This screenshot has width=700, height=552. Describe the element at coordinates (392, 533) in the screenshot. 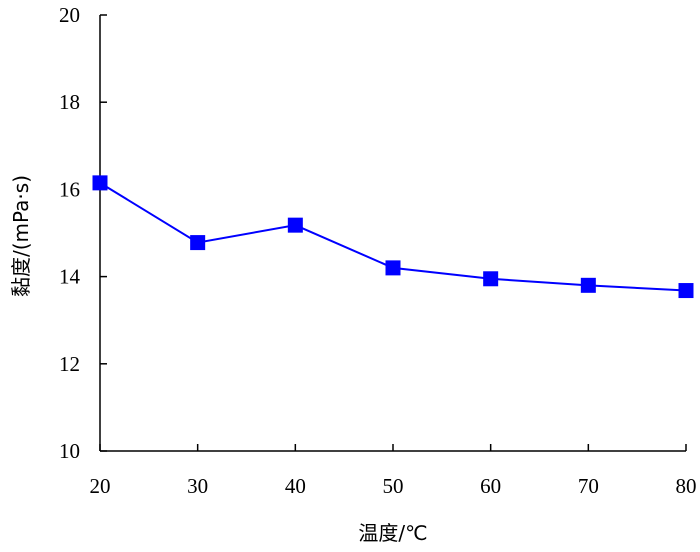

I see `x-axis-title: 温度/℃` at that location.